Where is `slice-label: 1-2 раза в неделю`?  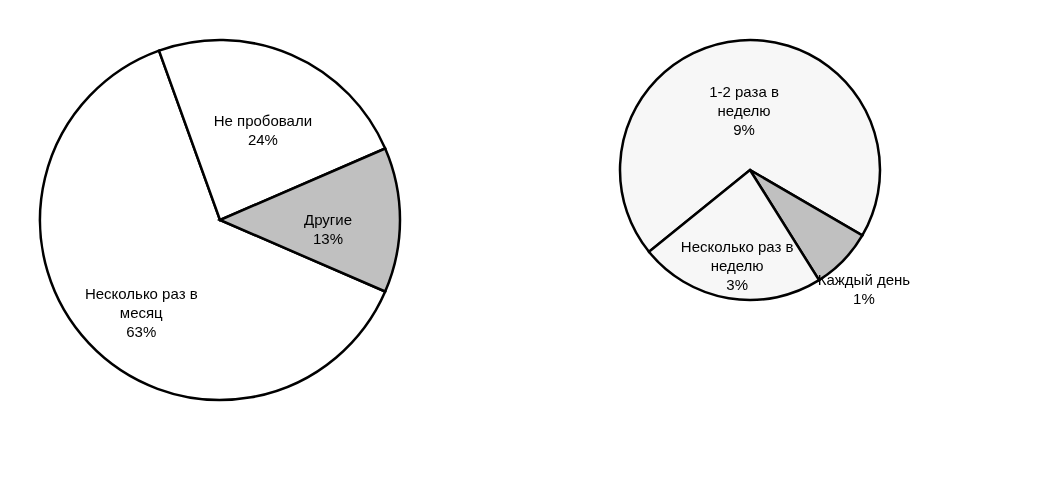
slice-label: 1-2 раза в неделю is located at coordinates (744, 101).